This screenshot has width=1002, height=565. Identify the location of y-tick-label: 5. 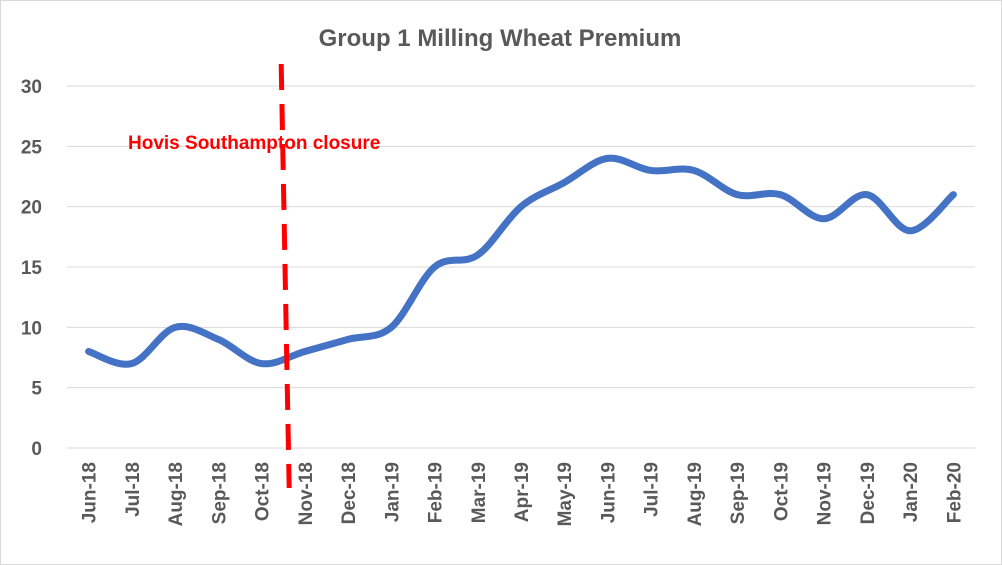
(36, 389).